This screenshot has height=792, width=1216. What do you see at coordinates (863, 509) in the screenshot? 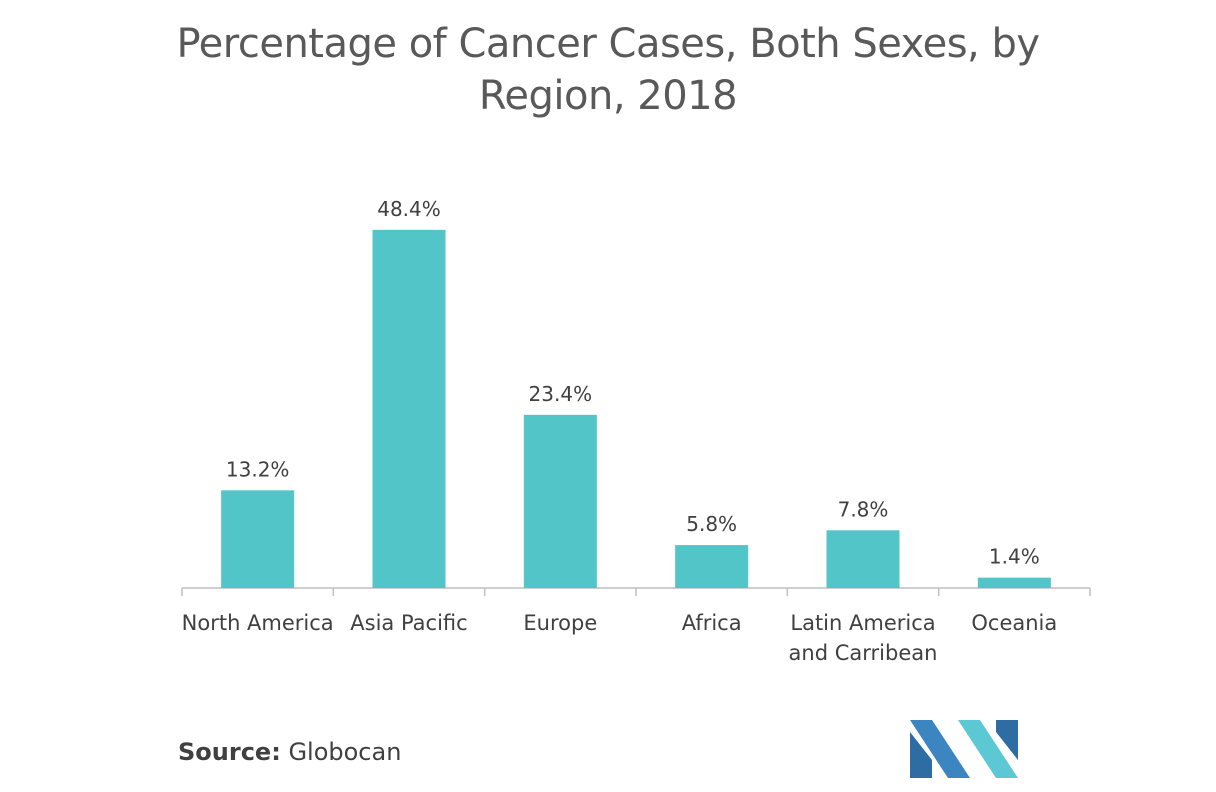
I see `data-label: 7.8%` at bounding box center [863, 509].